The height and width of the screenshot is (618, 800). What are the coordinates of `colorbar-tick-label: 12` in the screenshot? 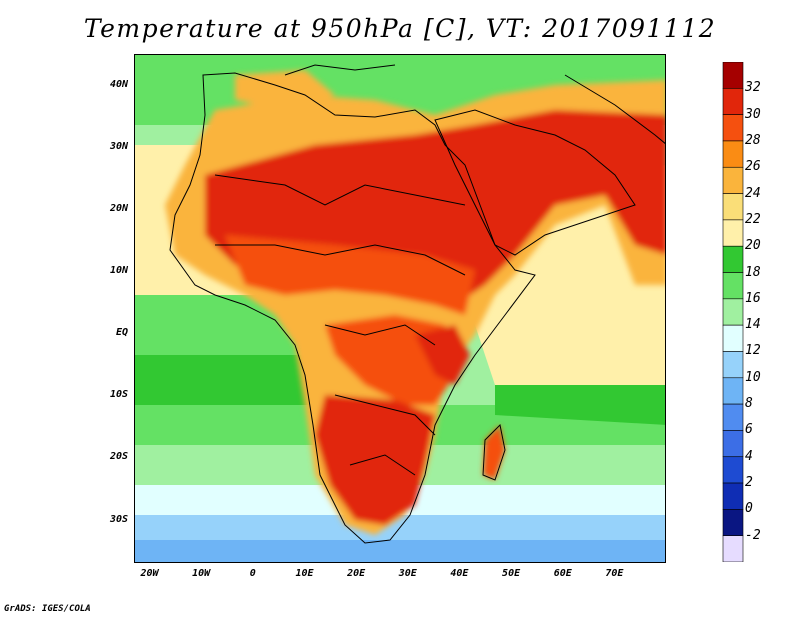 It's located at (753, 351).